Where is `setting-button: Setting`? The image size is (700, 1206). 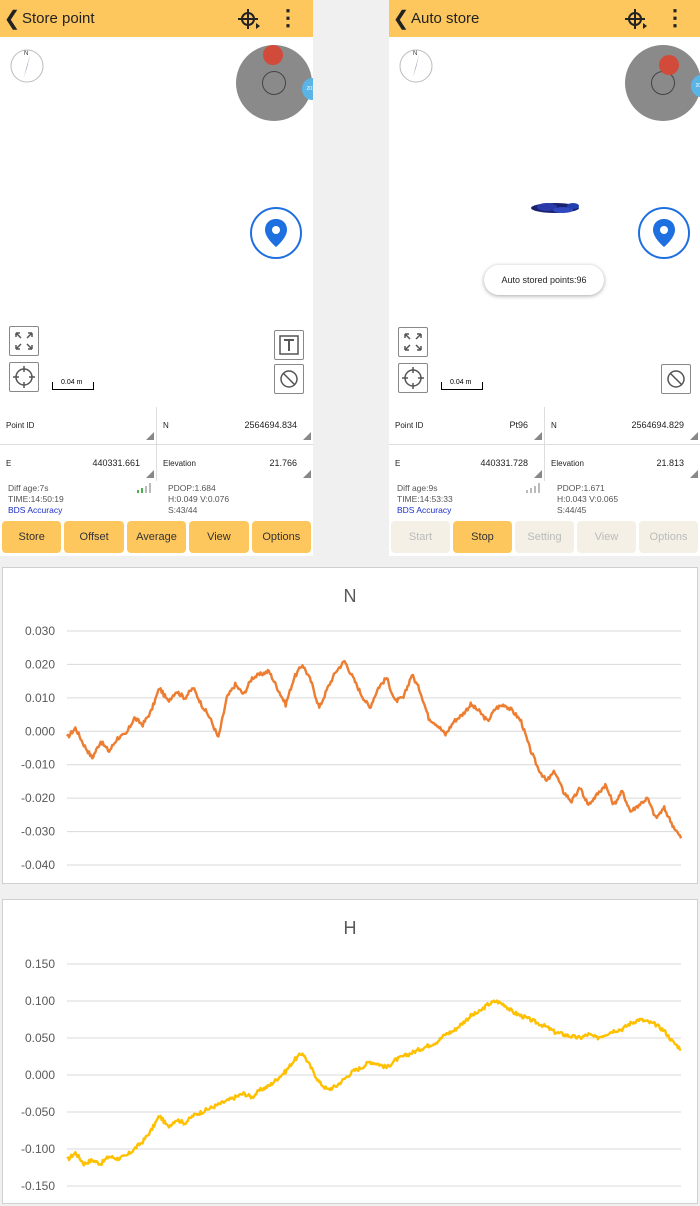
setting-button: Setting is located at coordinates (544, 537).